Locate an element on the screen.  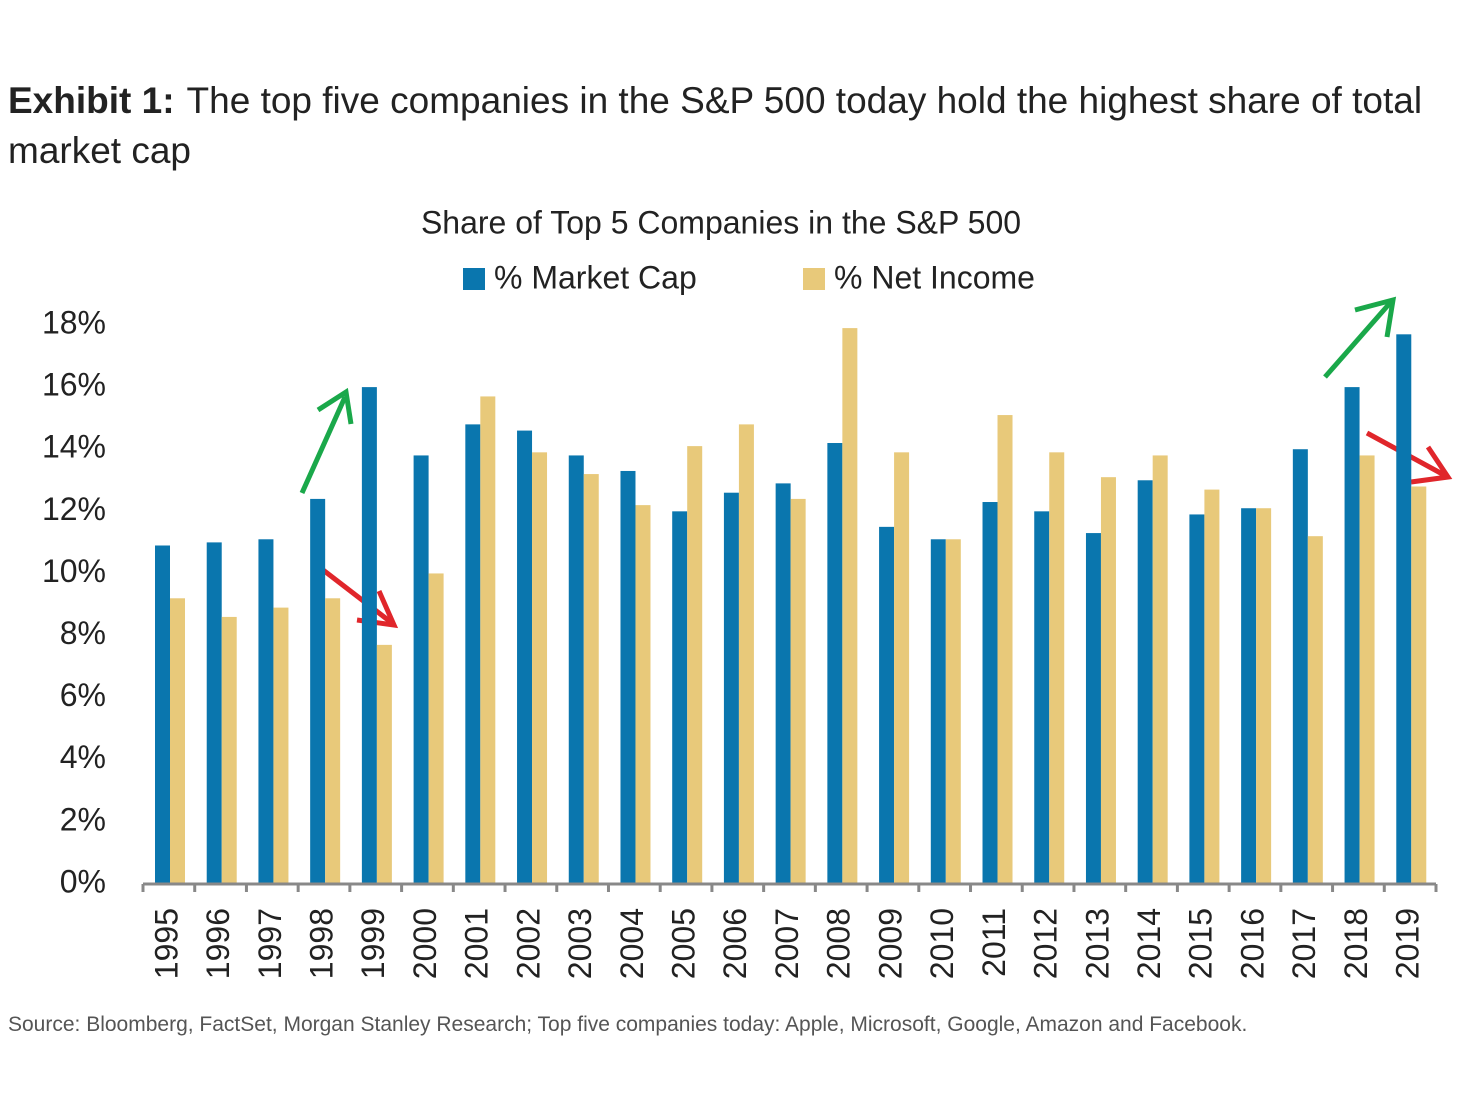
x-tick-label: 2019 is located at coordinates (1408, 943).